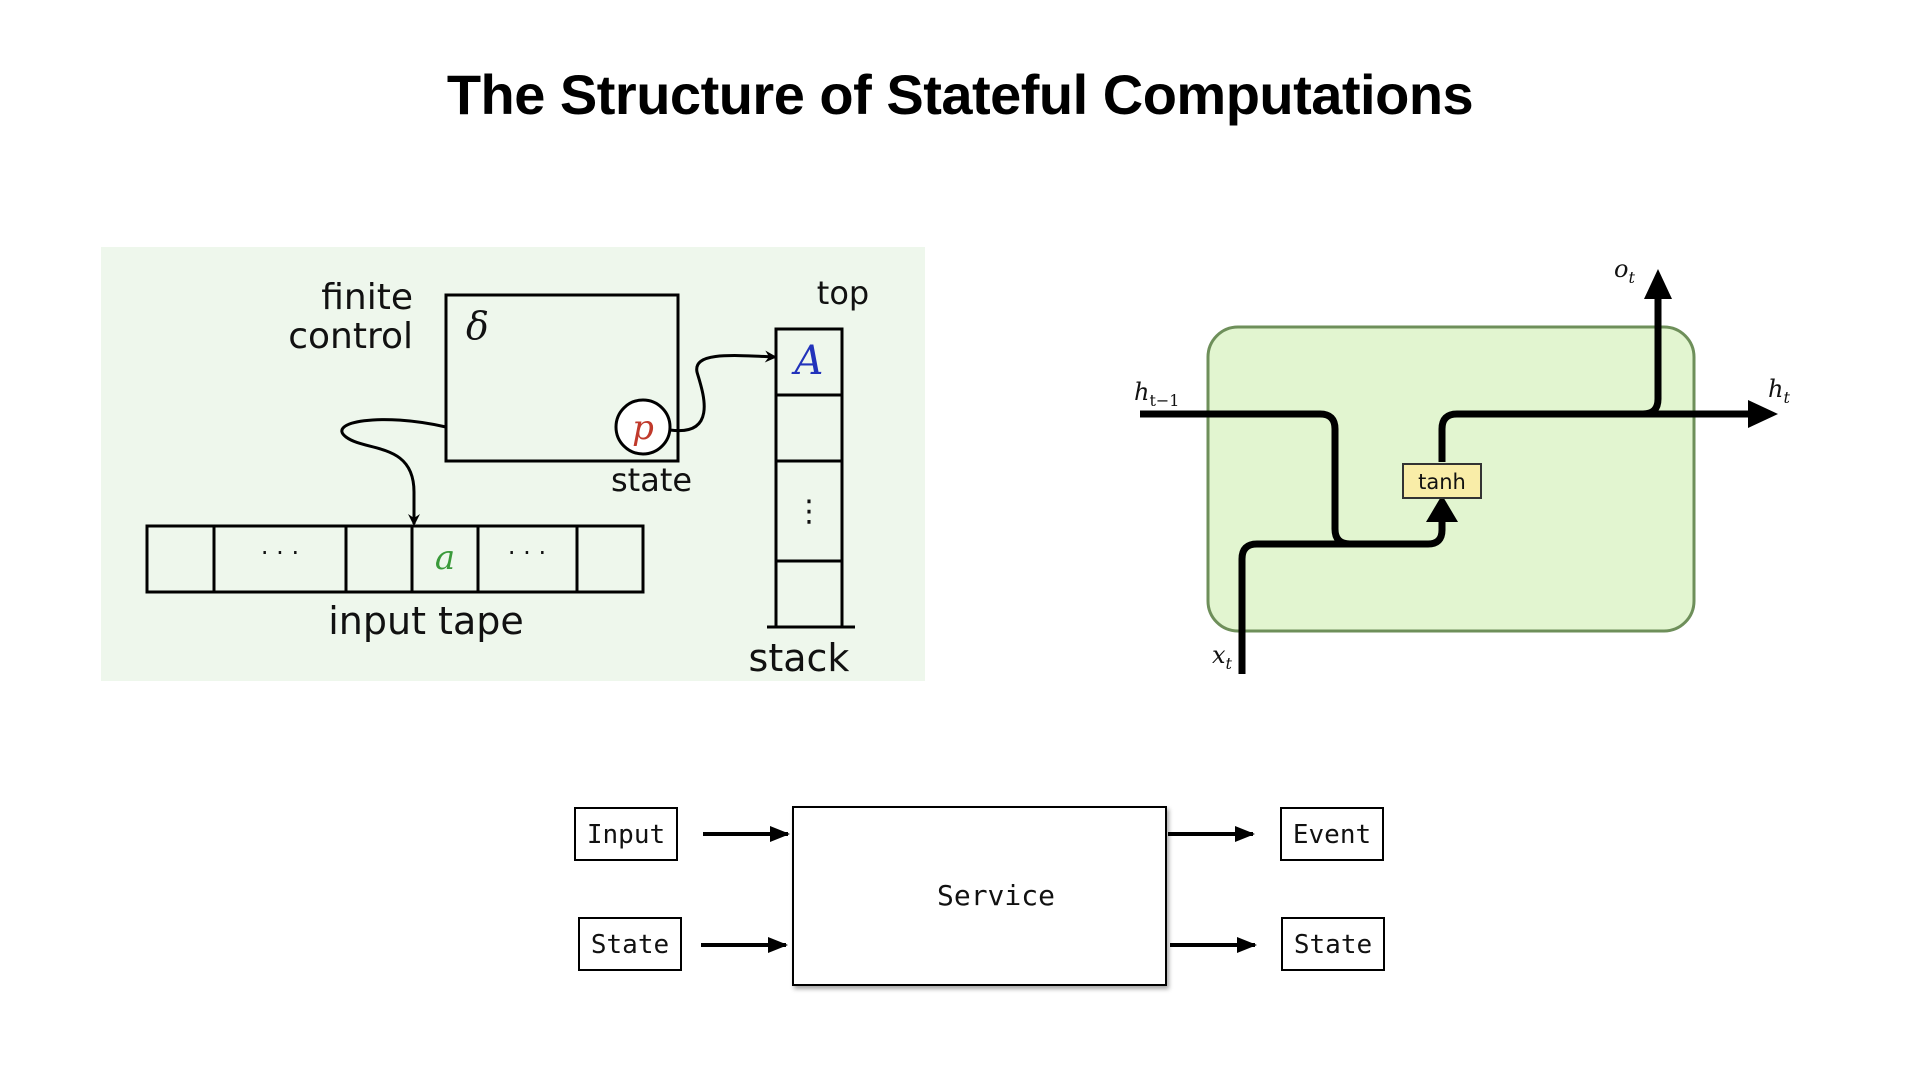 This screenshot has height=1080, width=1920. Describe the element at coordinates (393, 472) in the screenshot. I see `control-to-tape-arrow` at that location.